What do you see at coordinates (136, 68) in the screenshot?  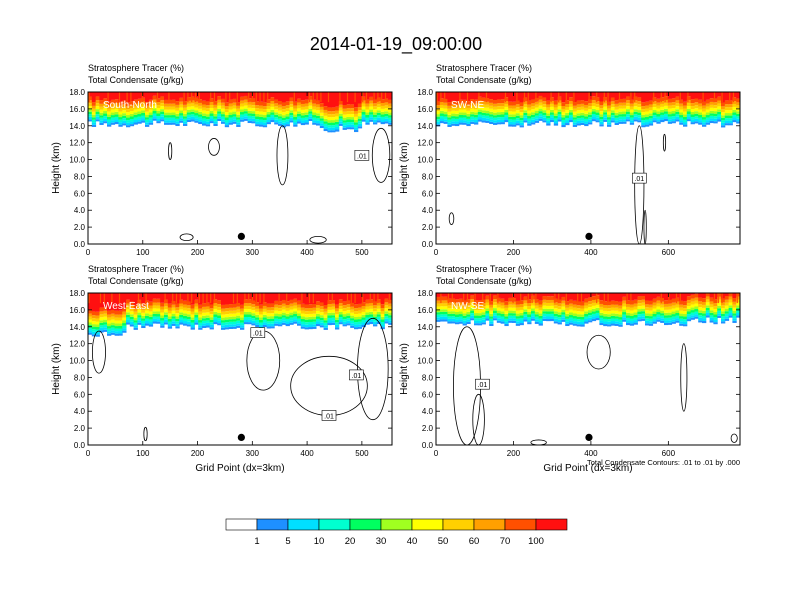 I see `panel-title-line: Stratosphere Tracer (%)` at bounding box center [136, 68].